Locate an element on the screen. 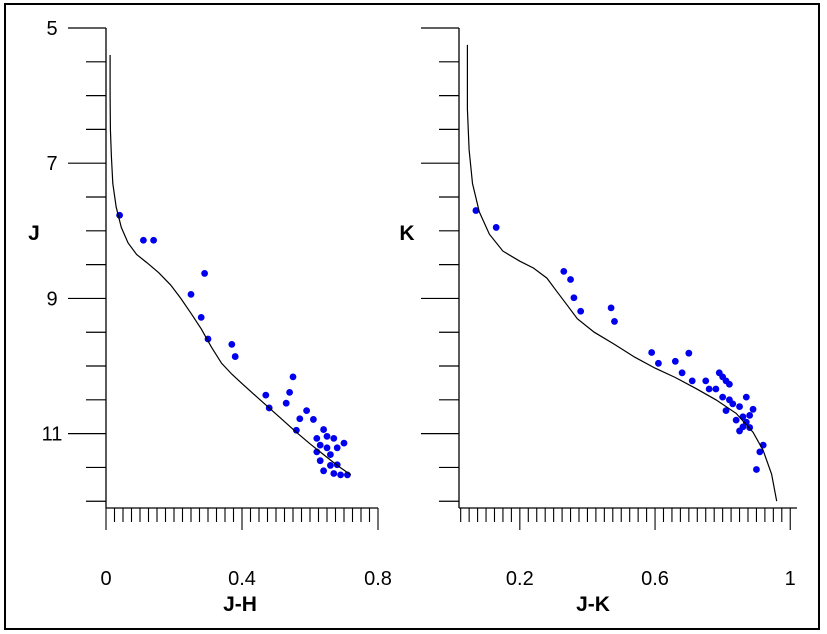  x-tick-label: 0.6 is located at coordinates (655, 579).